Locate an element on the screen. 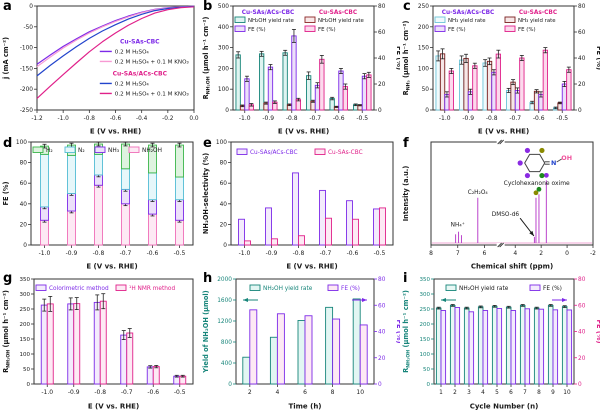  svg-text: -0.4 is located at coordinates (142, 119).